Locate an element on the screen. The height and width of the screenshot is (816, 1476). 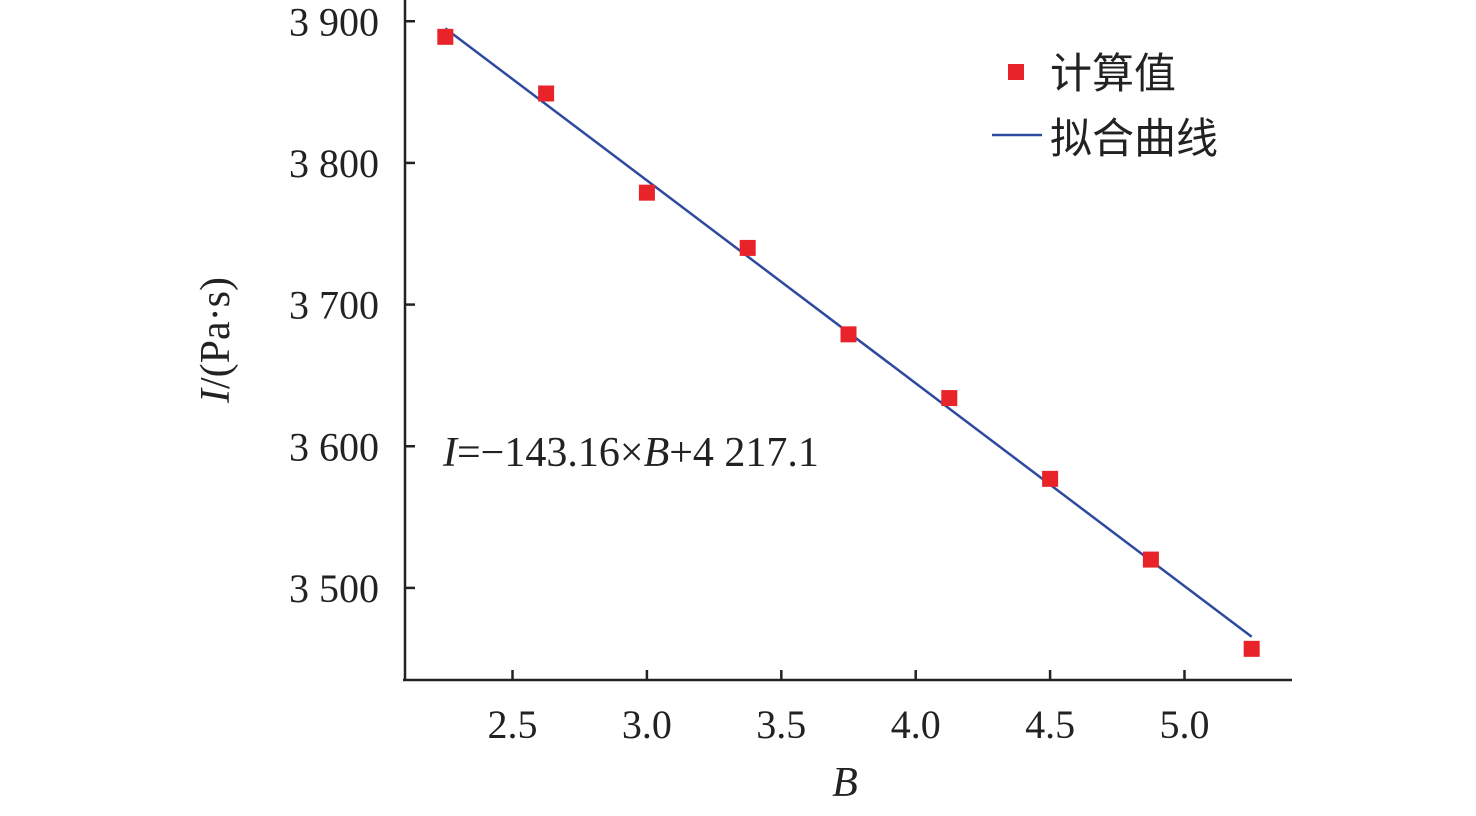
x-axis-title: B is located at coordinates (845, 783).